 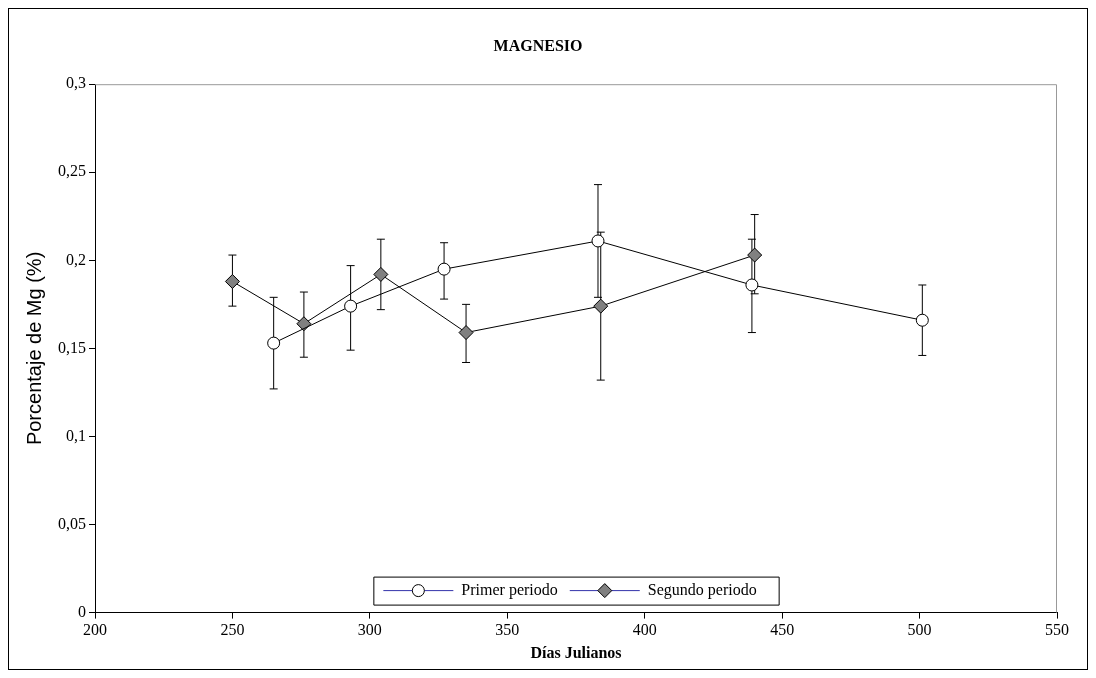 I want to click on x-tick-label: 400, so click(x=644, y=630).